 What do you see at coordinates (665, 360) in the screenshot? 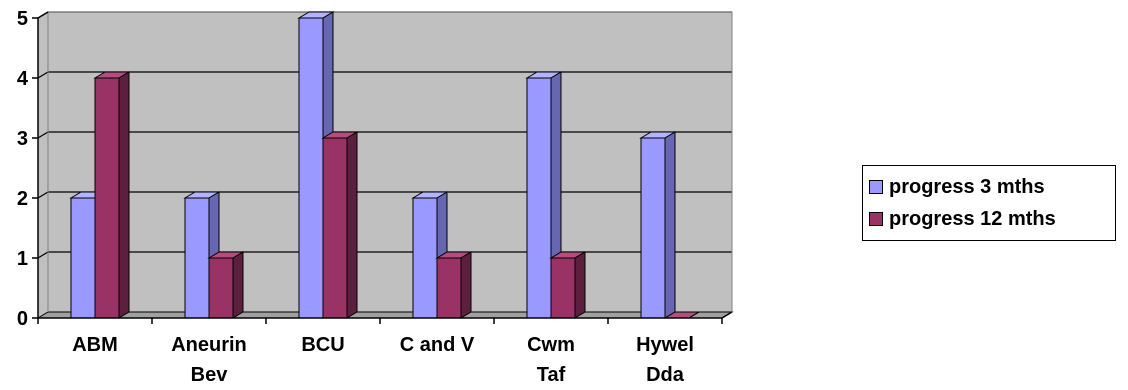
I see `x-category-label-6: Hywel Dda` at bounding box center [665, 360].